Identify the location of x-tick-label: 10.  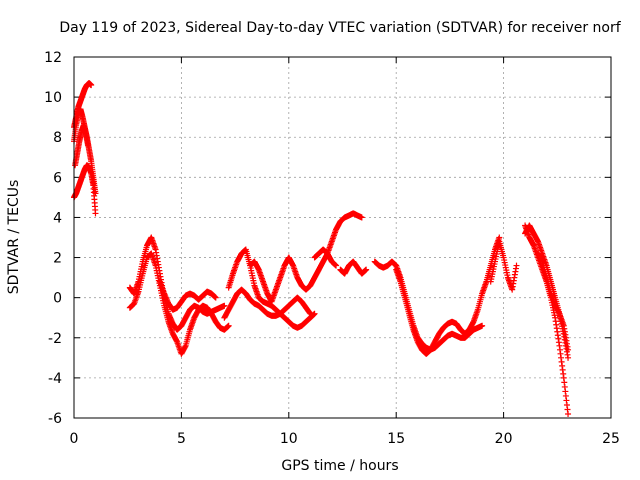
(289, 439).